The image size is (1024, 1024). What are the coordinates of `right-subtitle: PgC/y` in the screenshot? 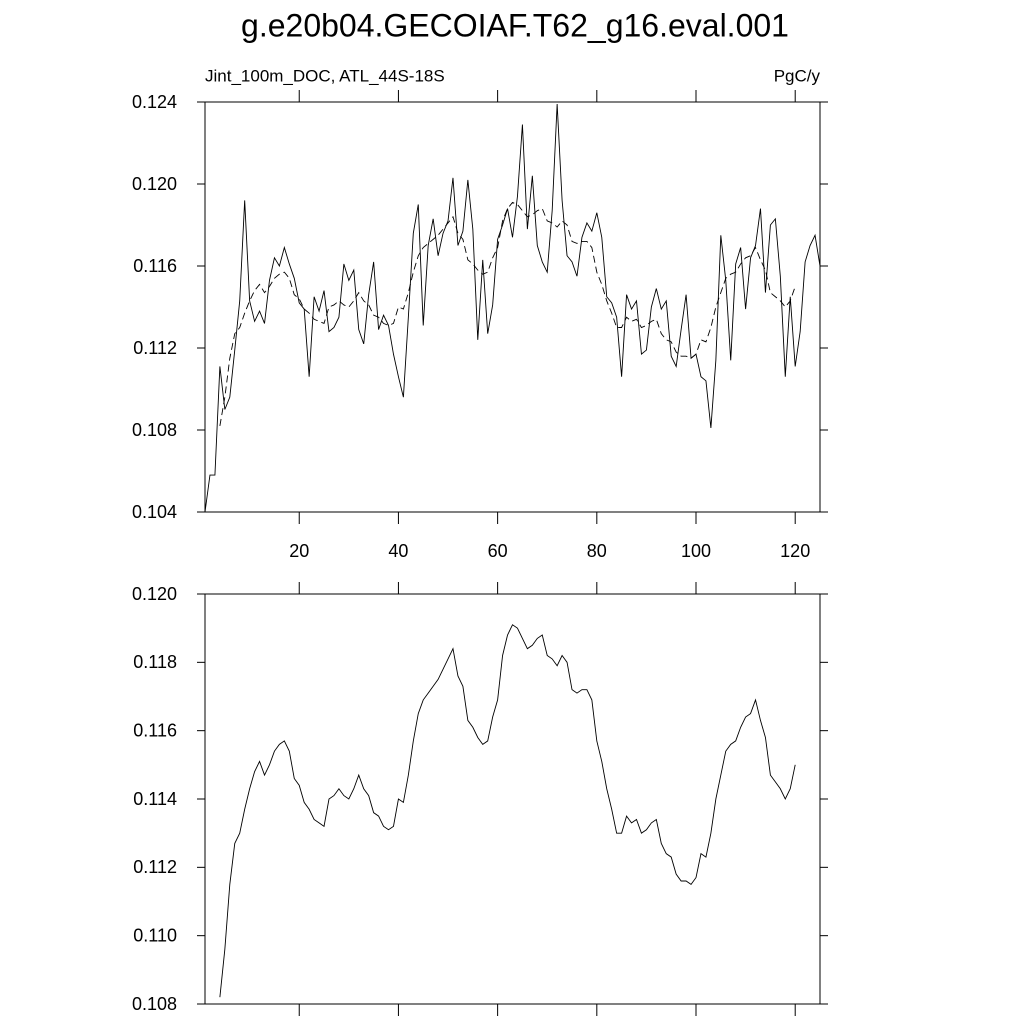 It's located at (797, 75).